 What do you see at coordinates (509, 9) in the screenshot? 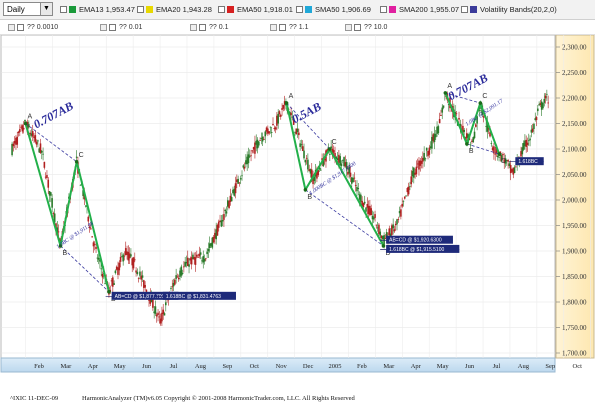
I see `indicator-toggle: Volatility Bands(20,2,0)` at bounding box center [509, 9].